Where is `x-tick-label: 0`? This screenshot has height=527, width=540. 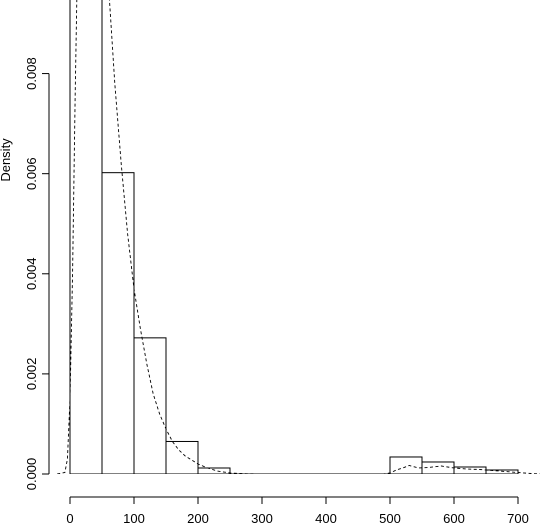 x-tick-label: 0 is located at coordinates (69, 518).